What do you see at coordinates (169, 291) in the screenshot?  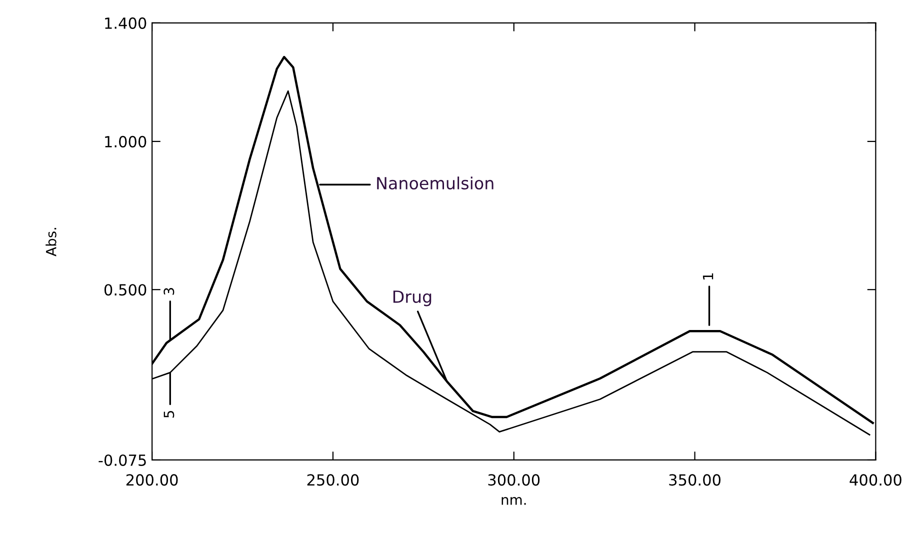 I see `annotation: 3` at bounding box center [169, 291].